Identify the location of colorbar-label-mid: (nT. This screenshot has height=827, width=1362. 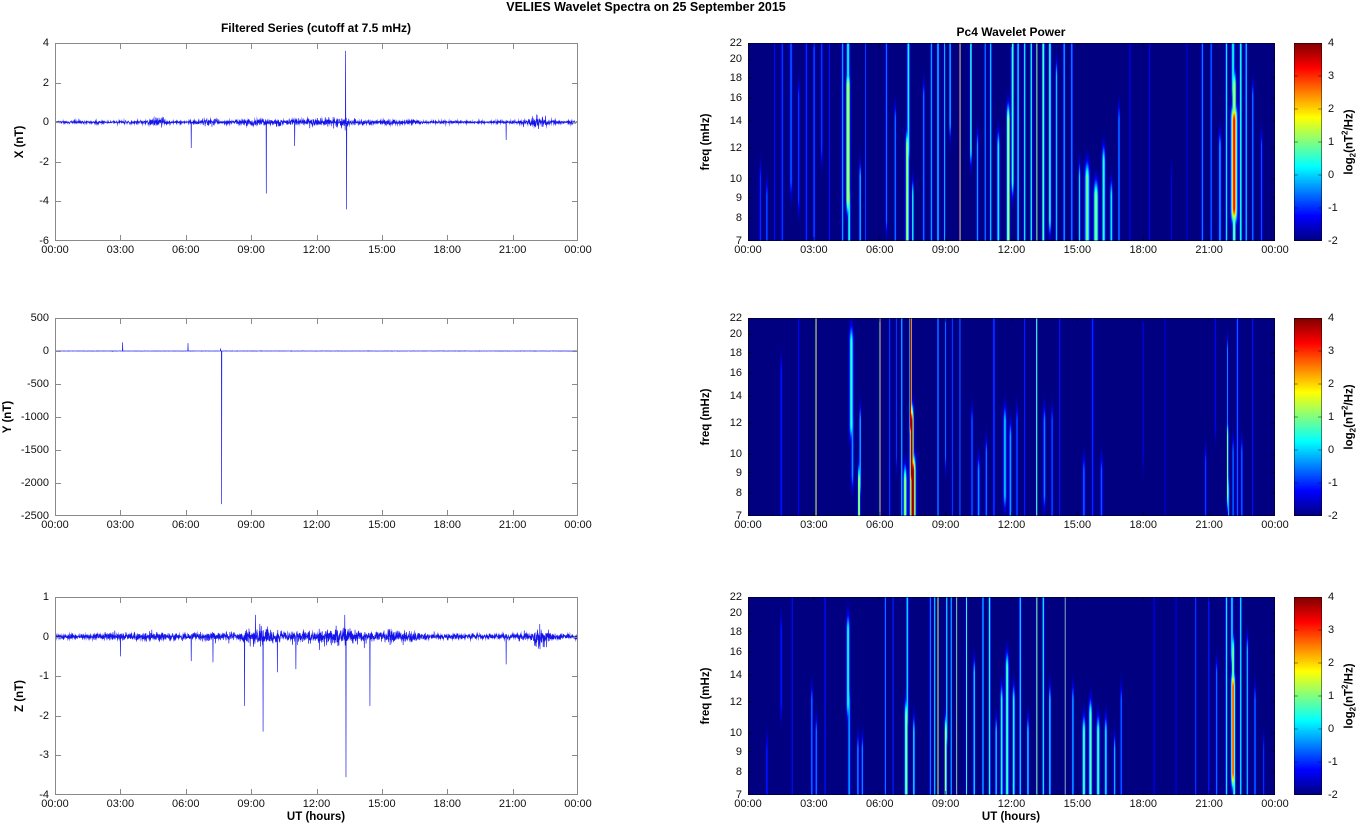
(1349, 418).